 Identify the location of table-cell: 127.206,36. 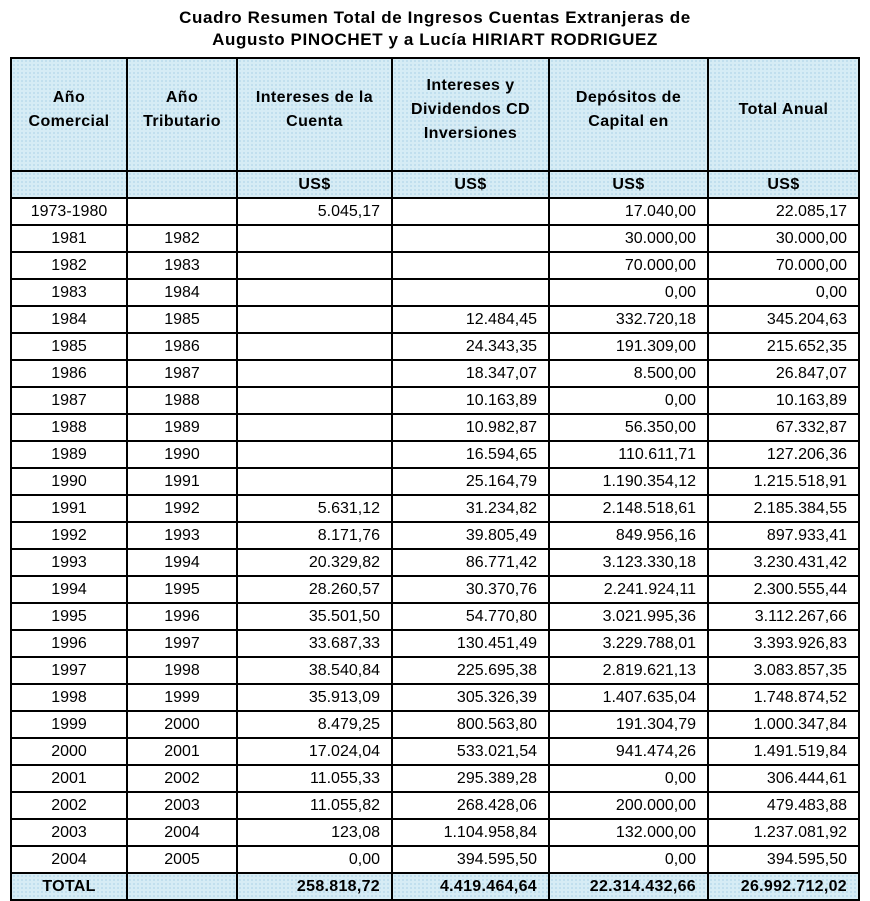
(783, 454).